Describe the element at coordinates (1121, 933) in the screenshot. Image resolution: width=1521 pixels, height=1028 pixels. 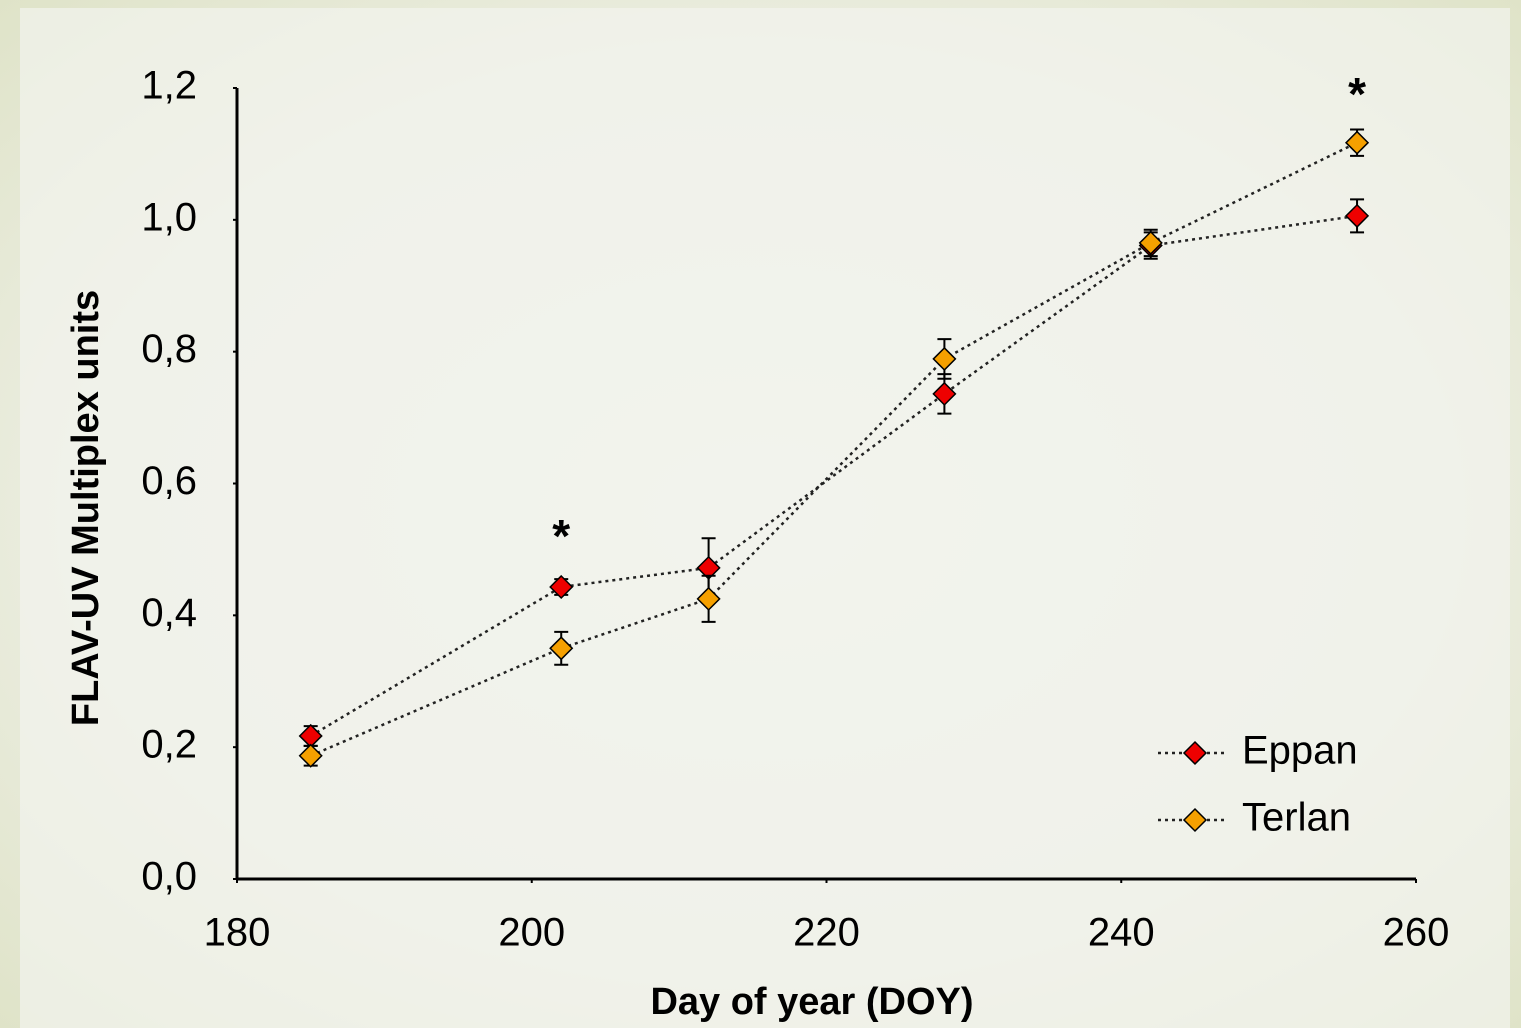
I see `x-tick-label: 240` at that location.